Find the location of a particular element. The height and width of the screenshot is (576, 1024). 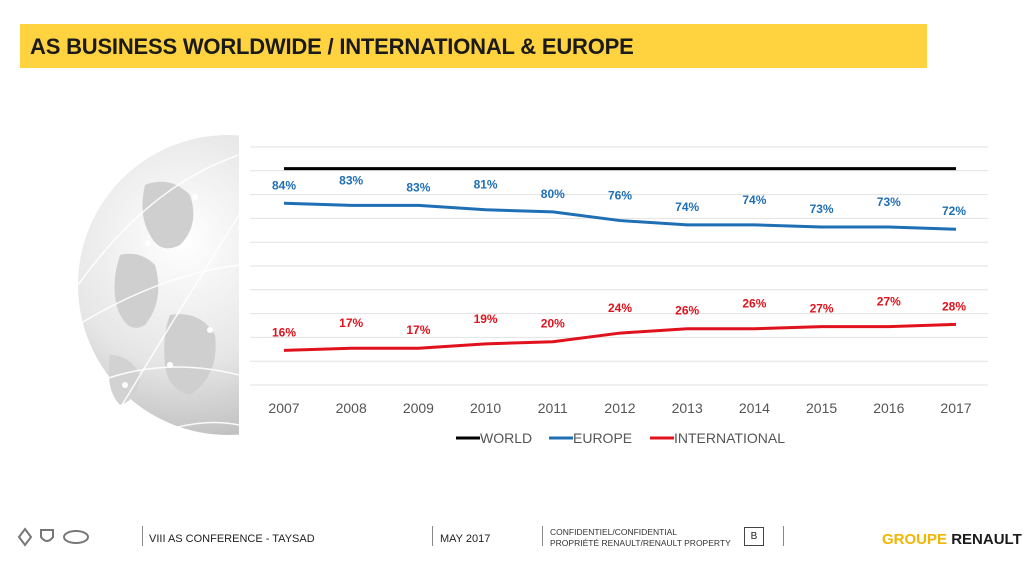

x-tick-label: 2017 is located at coordinates (955, 408).